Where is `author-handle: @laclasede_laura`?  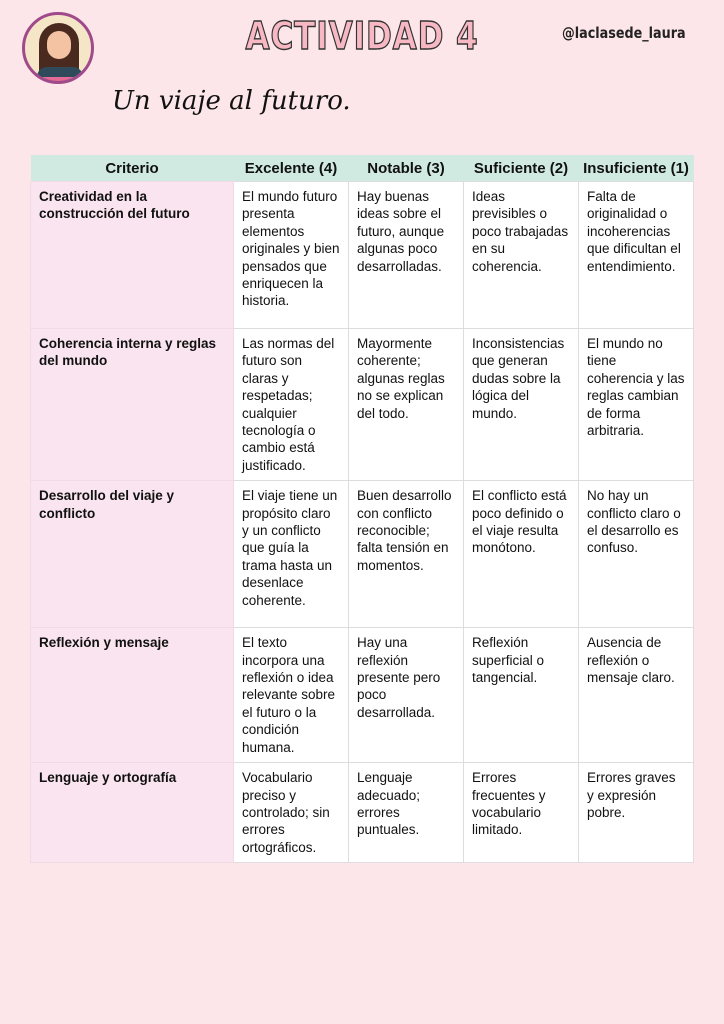
author-handle: @laclasede_laura is located at coordinates (624, 33).